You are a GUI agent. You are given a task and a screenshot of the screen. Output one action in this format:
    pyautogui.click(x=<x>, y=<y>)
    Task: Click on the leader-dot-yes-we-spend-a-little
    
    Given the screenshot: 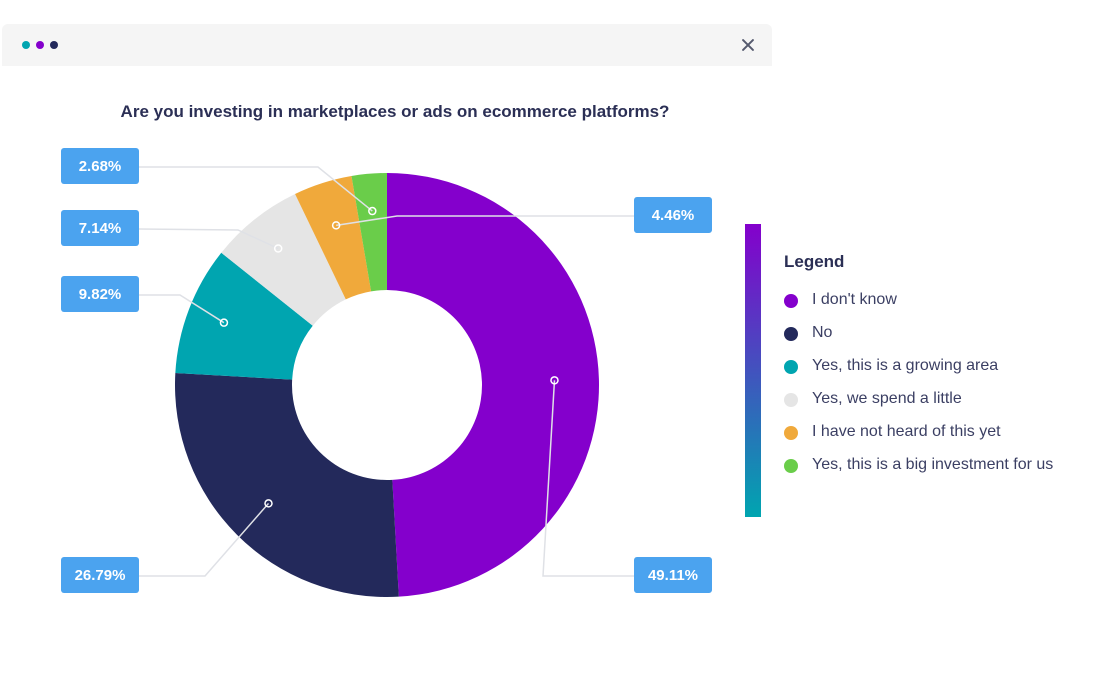 What is the action you would take?
    pyautogui.click(x=278, y=248)
    